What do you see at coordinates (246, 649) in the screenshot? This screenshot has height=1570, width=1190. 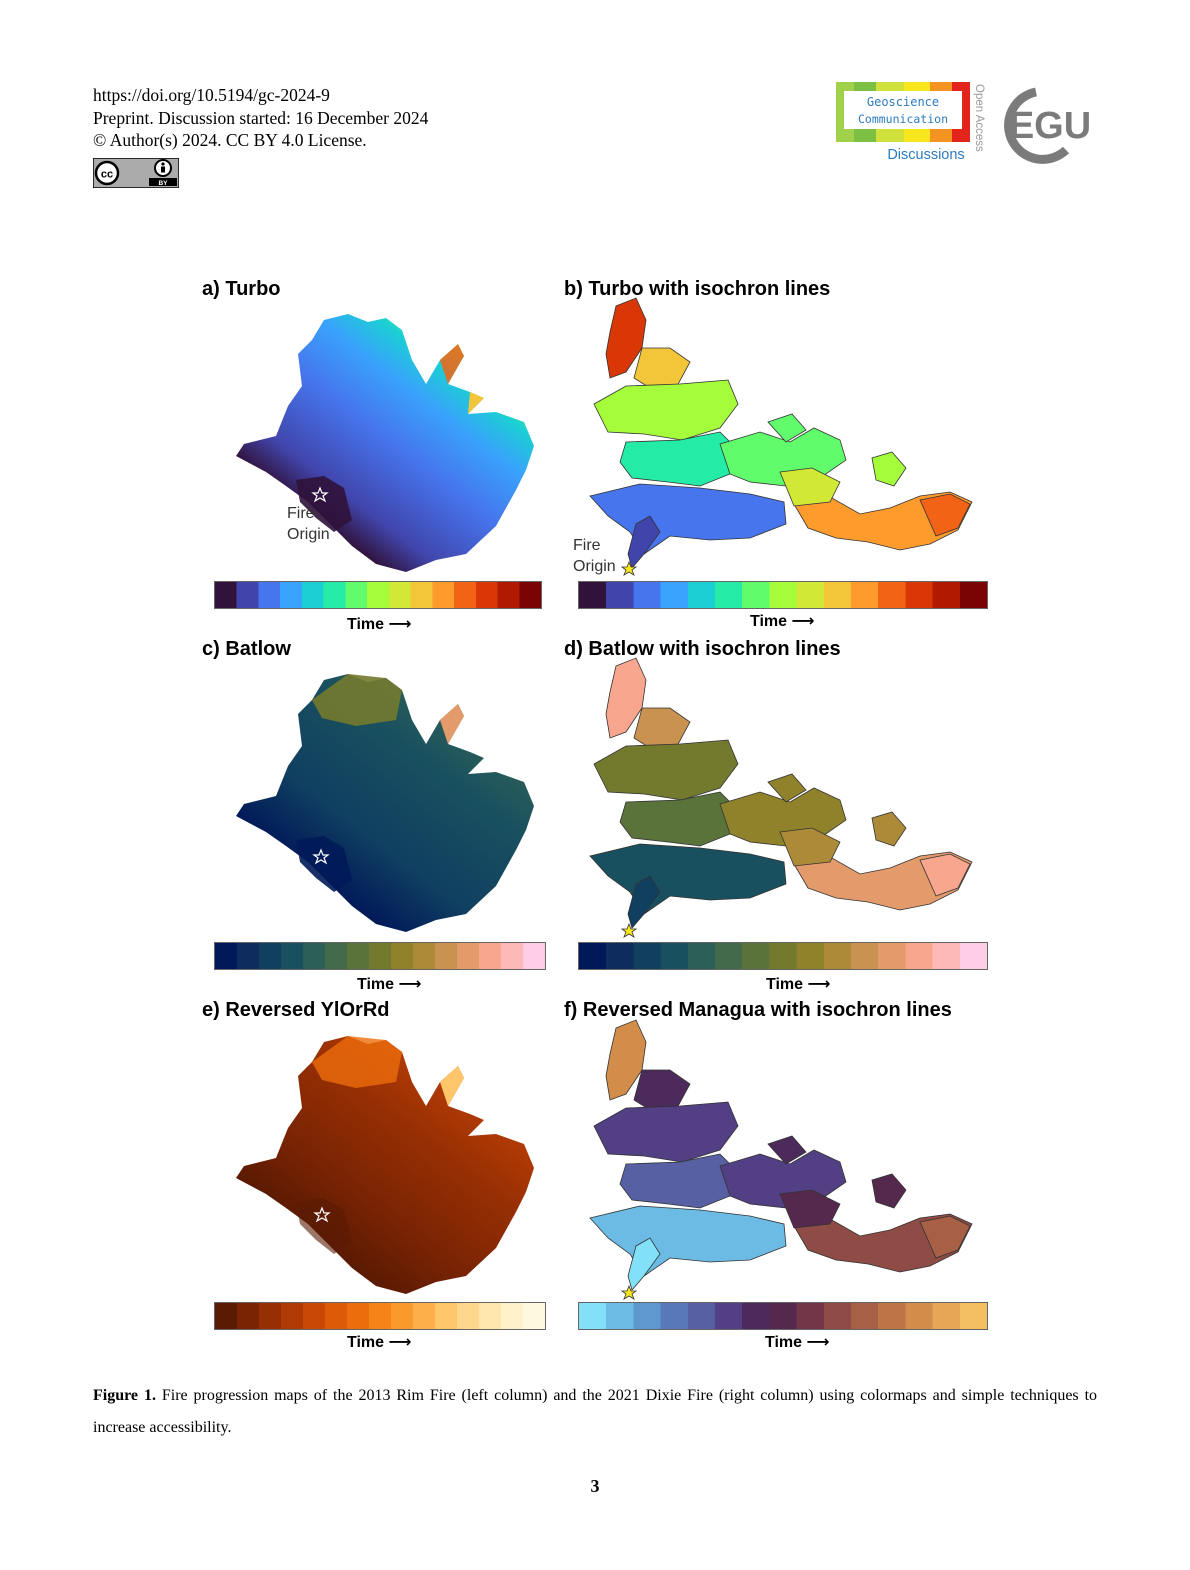 I see `panel-c-title: c) Batlow` at bounding box center [246, 649].